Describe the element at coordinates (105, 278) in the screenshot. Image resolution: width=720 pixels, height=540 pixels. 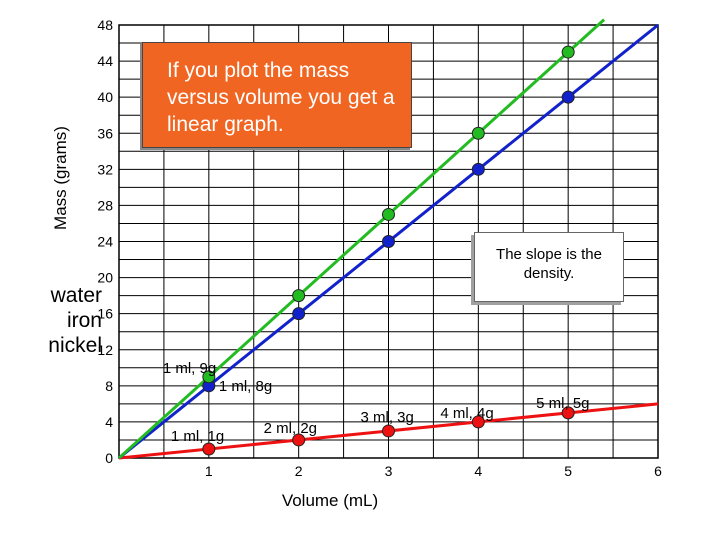
I see `y-tick-label: 20` at that location.